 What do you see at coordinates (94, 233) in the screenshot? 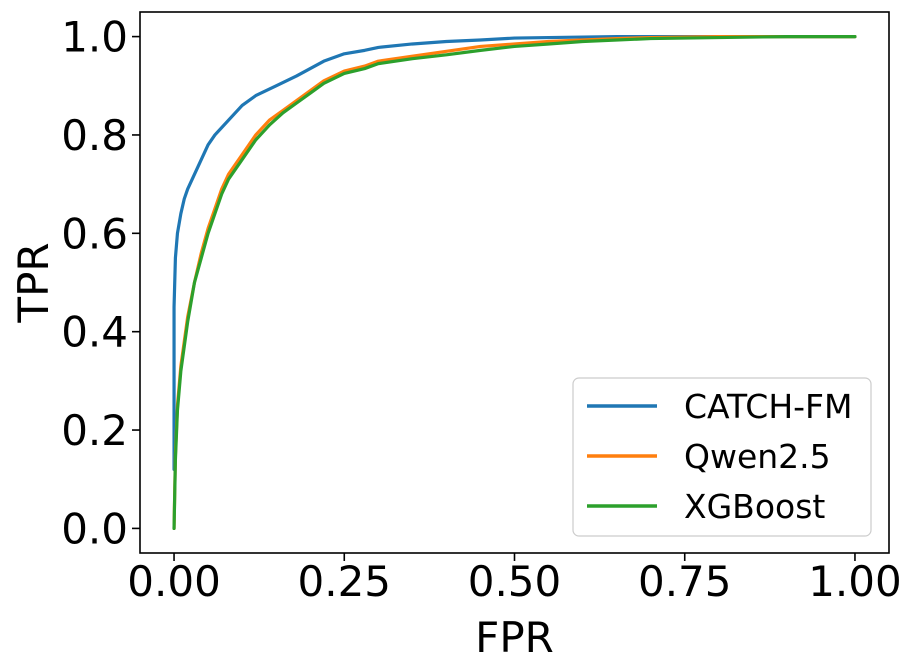
I see `y-tick-label: 0.6` at bounding box center [94, 233].